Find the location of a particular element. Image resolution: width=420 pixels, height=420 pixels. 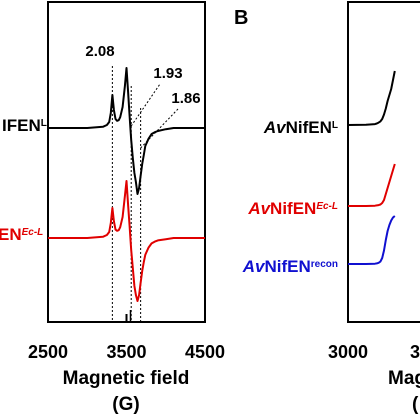

x-tick-label-b-1: 35 is located at coordinates (415, 352).